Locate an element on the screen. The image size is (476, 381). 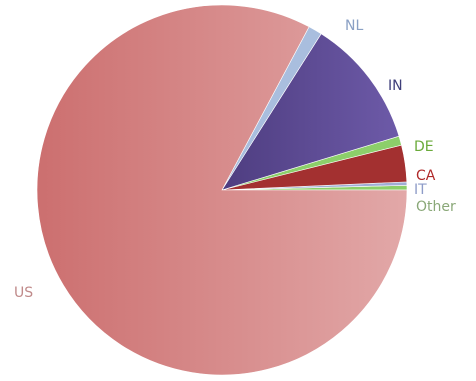
pie-label-nl: NL is located at coordinates (354, 26).